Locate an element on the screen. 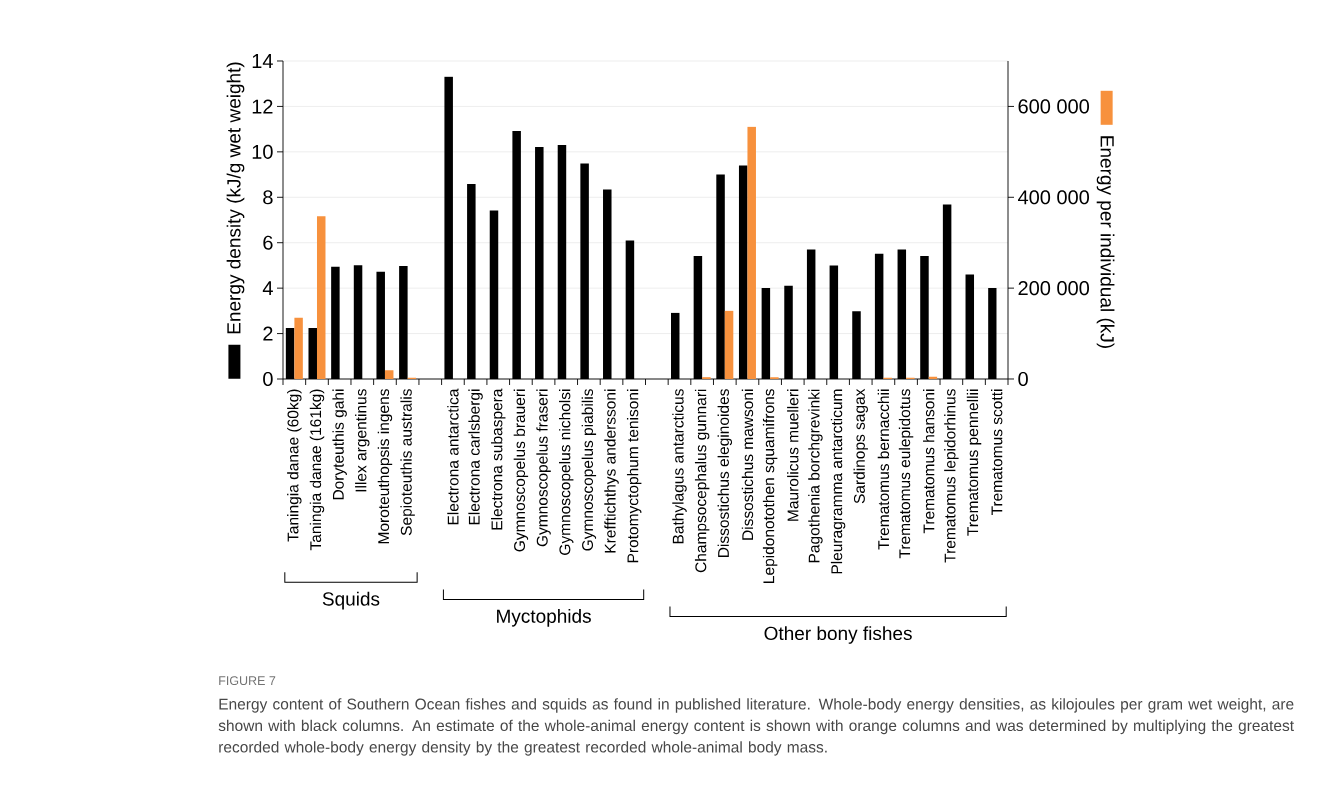 Image resolution: width=1322 pixels, height=796 pixels. text: Squids is located at coordinates (351, 600).